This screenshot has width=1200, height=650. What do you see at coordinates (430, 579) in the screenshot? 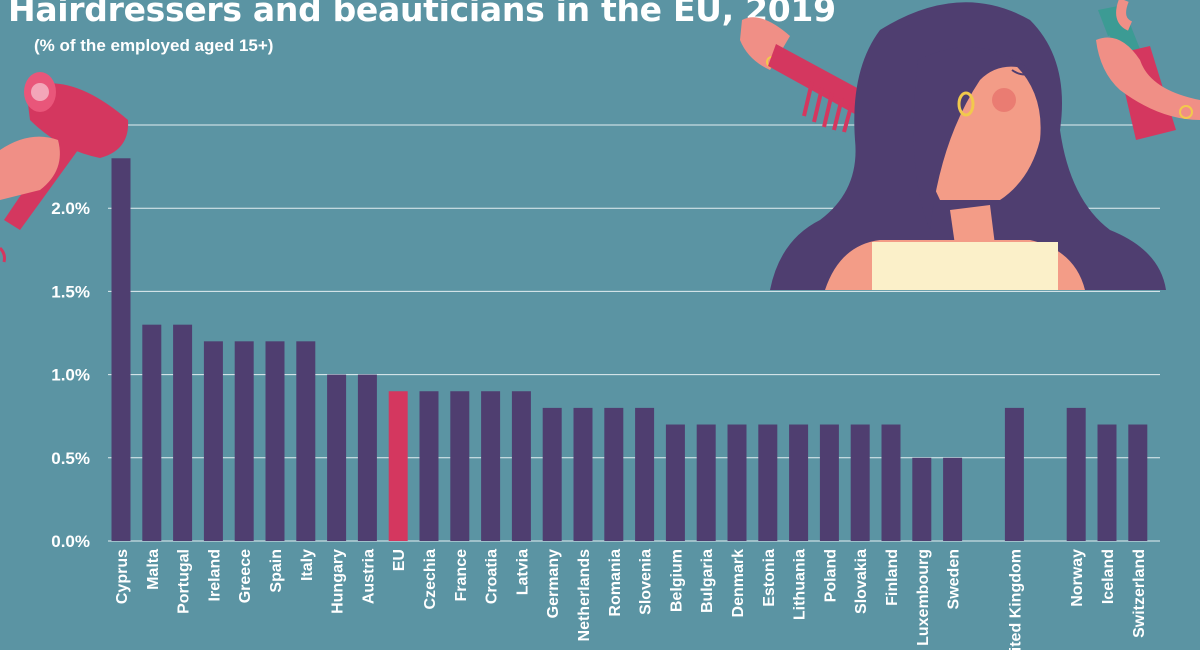
I see `x-tick-label: Czechia` at bounding box center [430, 579].